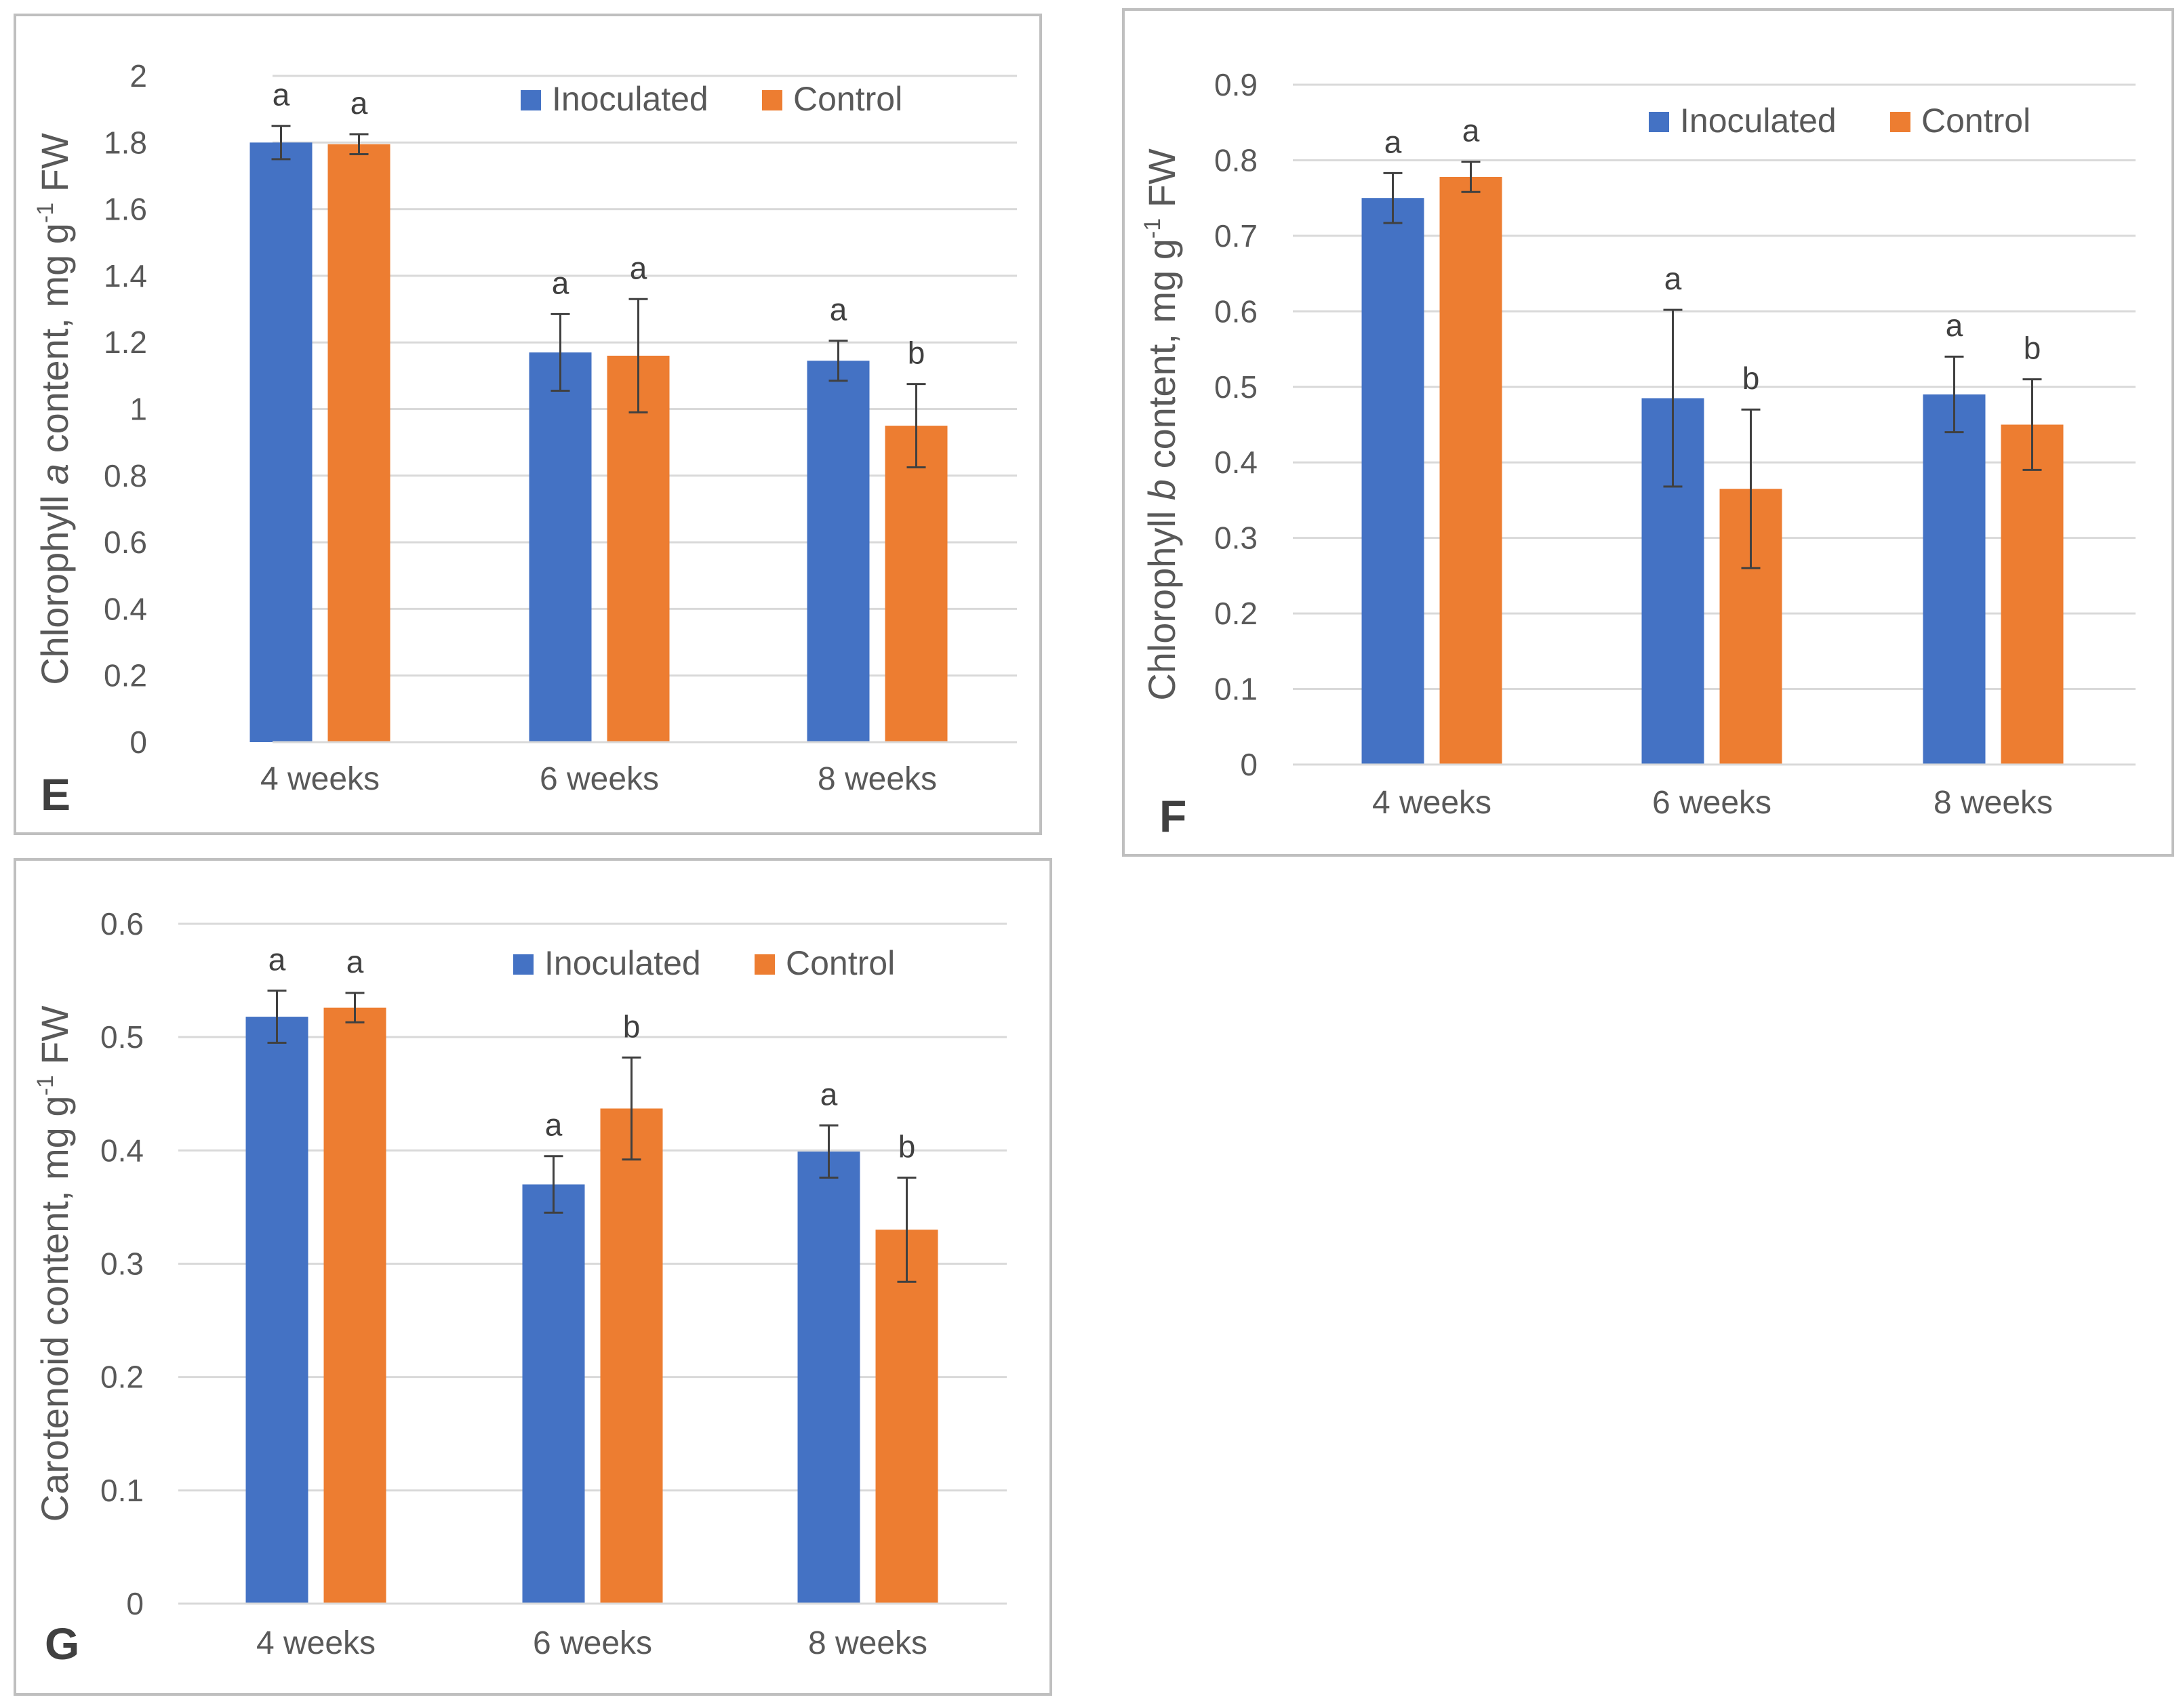  What do you see at coordinates (62, 1644) in the screenshot?
I see `panel-letter: G` at bounding box center [62, 1644].